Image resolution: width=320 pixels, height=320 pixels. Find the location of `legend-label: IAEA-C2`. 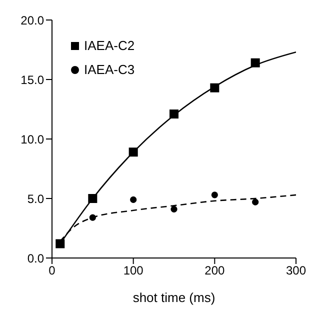

legend-label: IAEA-C2 is located at coordinates (109, 46).